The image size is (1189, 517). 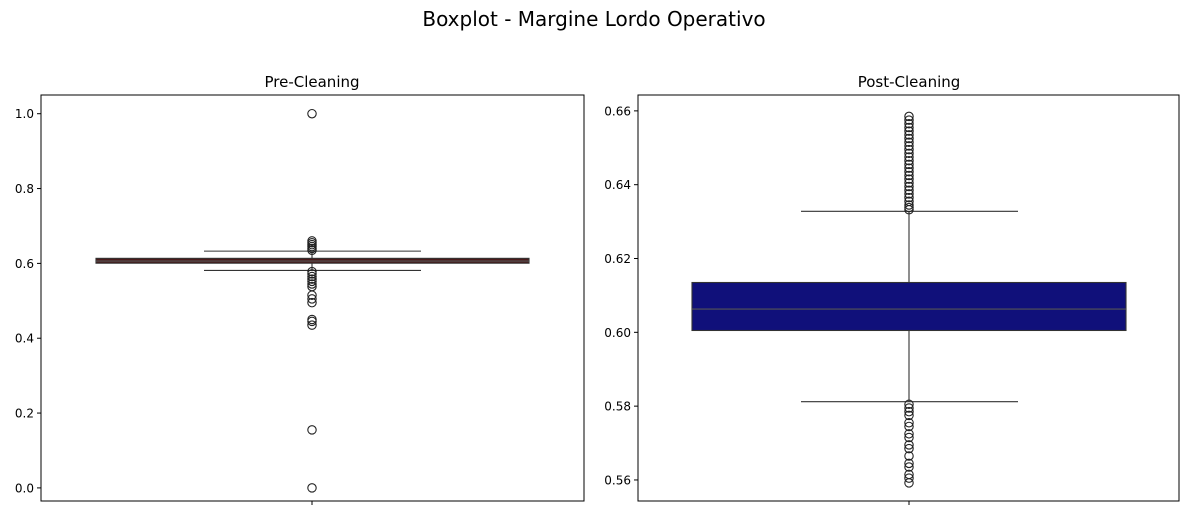 What do you see at coordinates (909, 82) in the screenshot?
I see `post-cleaning-title: Post-Cleaning` at bounding box center [909, 82].